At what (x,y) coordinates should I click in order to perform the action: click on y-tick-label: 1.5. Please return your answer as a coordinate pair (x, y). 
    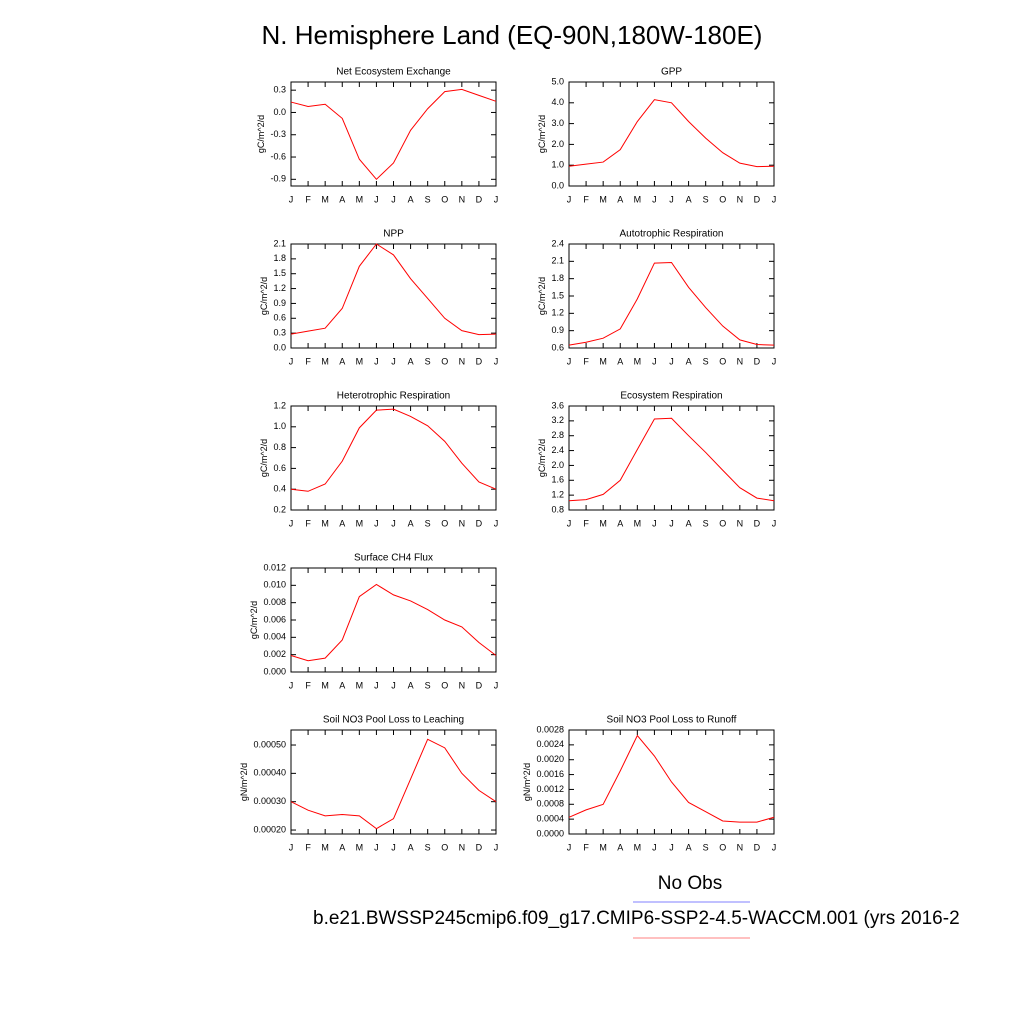
    Looking at the image, I should click on (557, 295).